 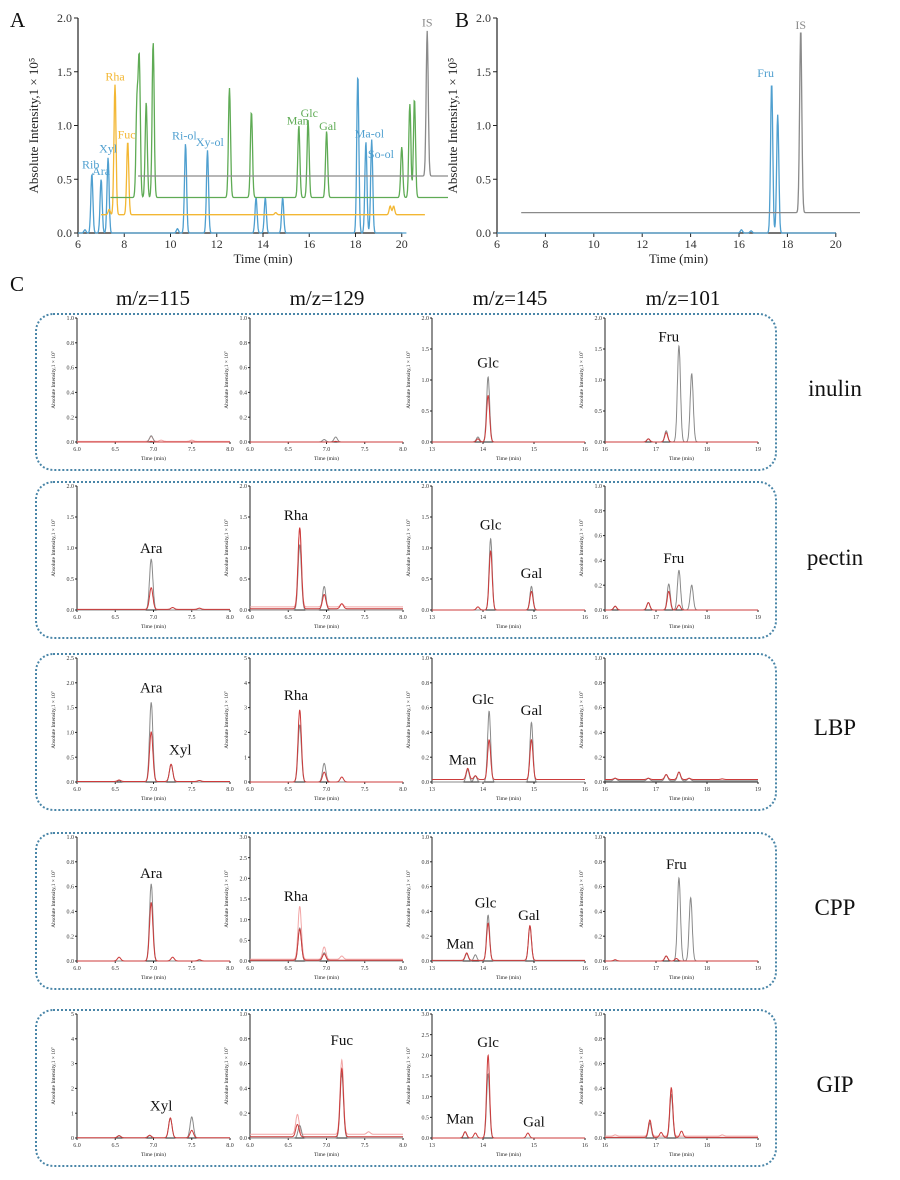 What do you see at coordinates (18, 20) in the screenshot?
I see `panel-label-a: A` at bounding box center [18, 20].